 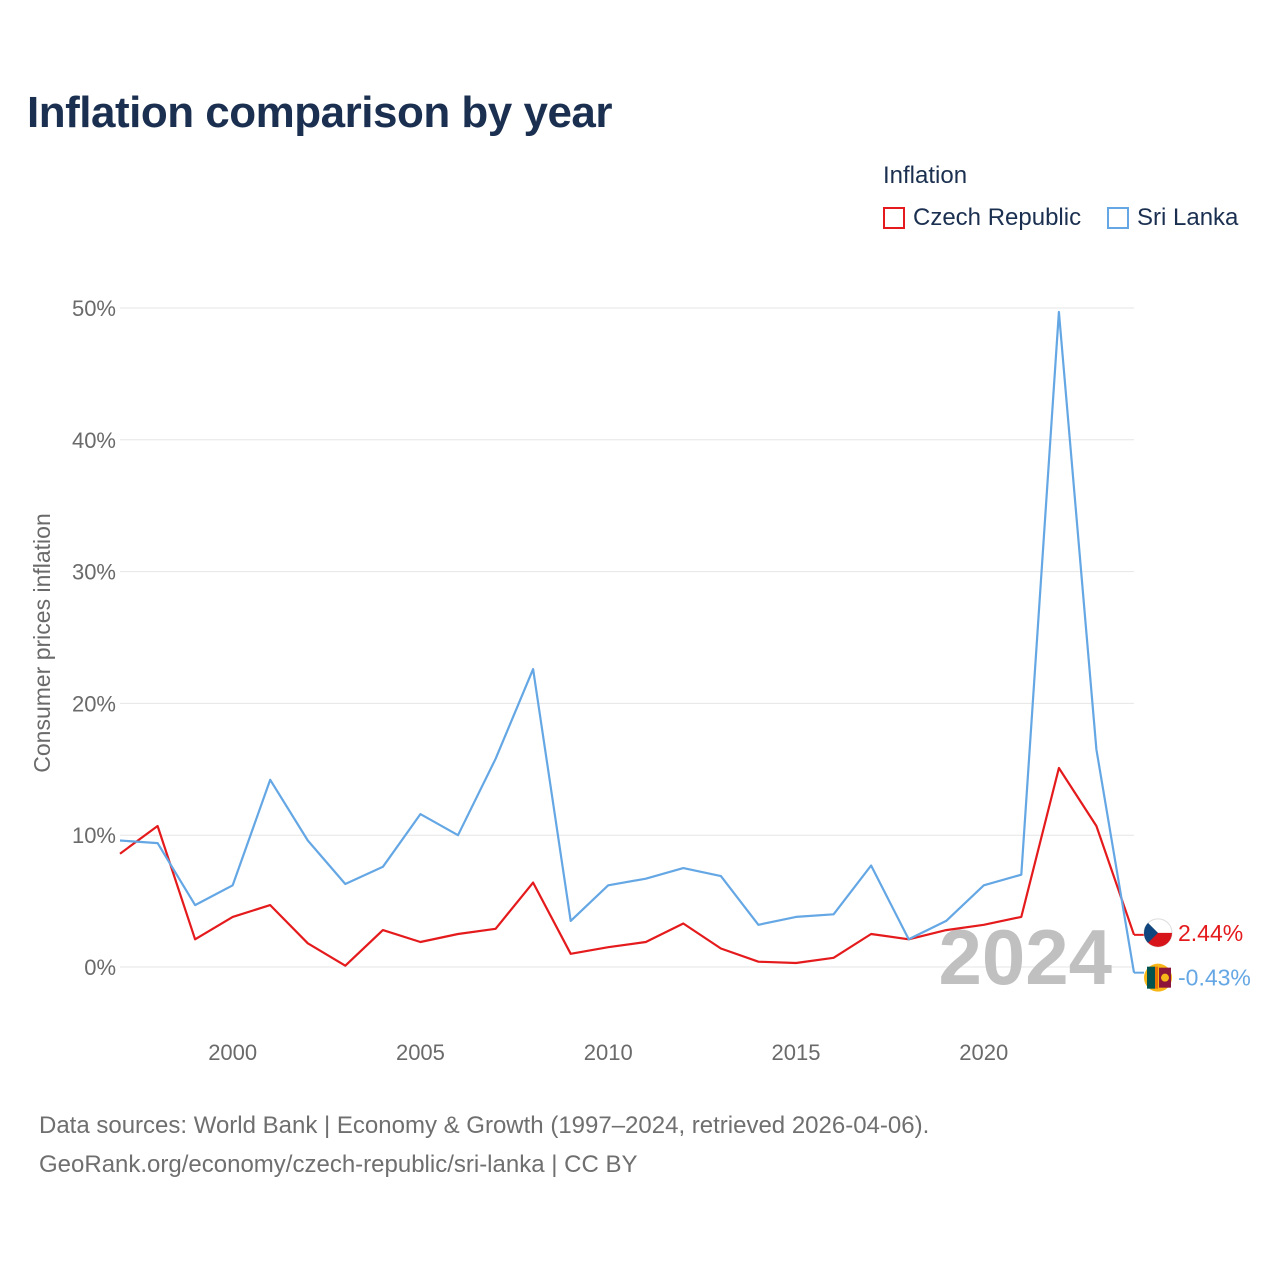 What do you see at coordinates (420, 1052) in the screenshot?
I see `x-tick-label: 2005` at bounding box center [420, 1052].